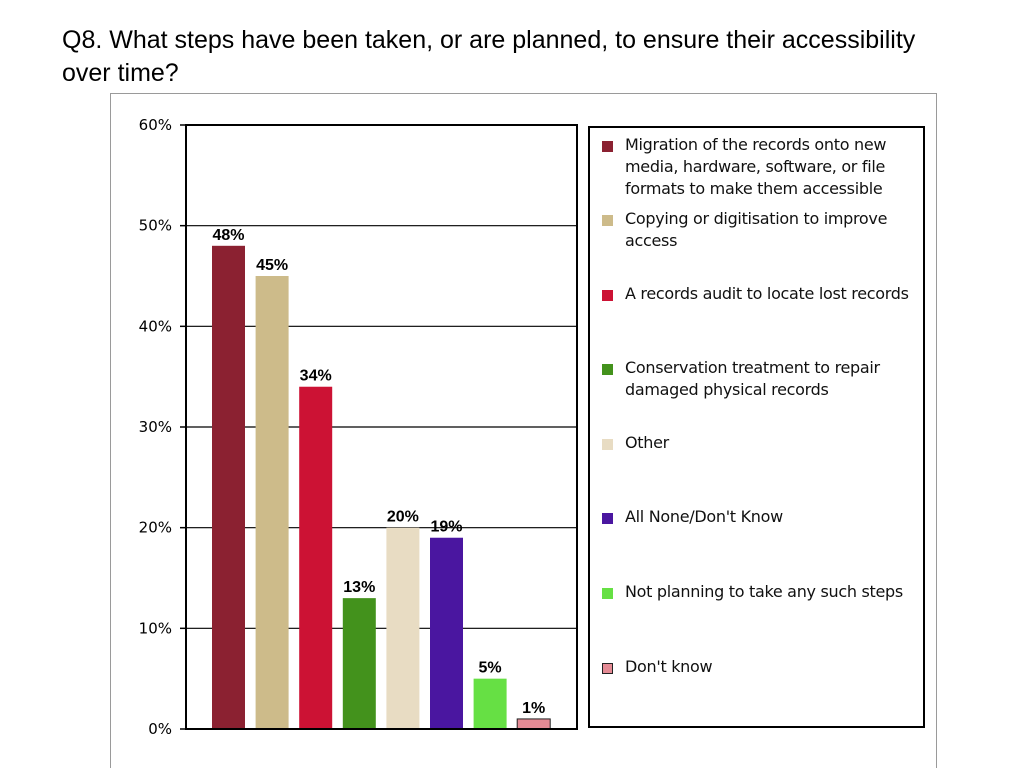 The image size is (1024, 769). I want to click on y-tick-label: 60%, so click(155, 125).